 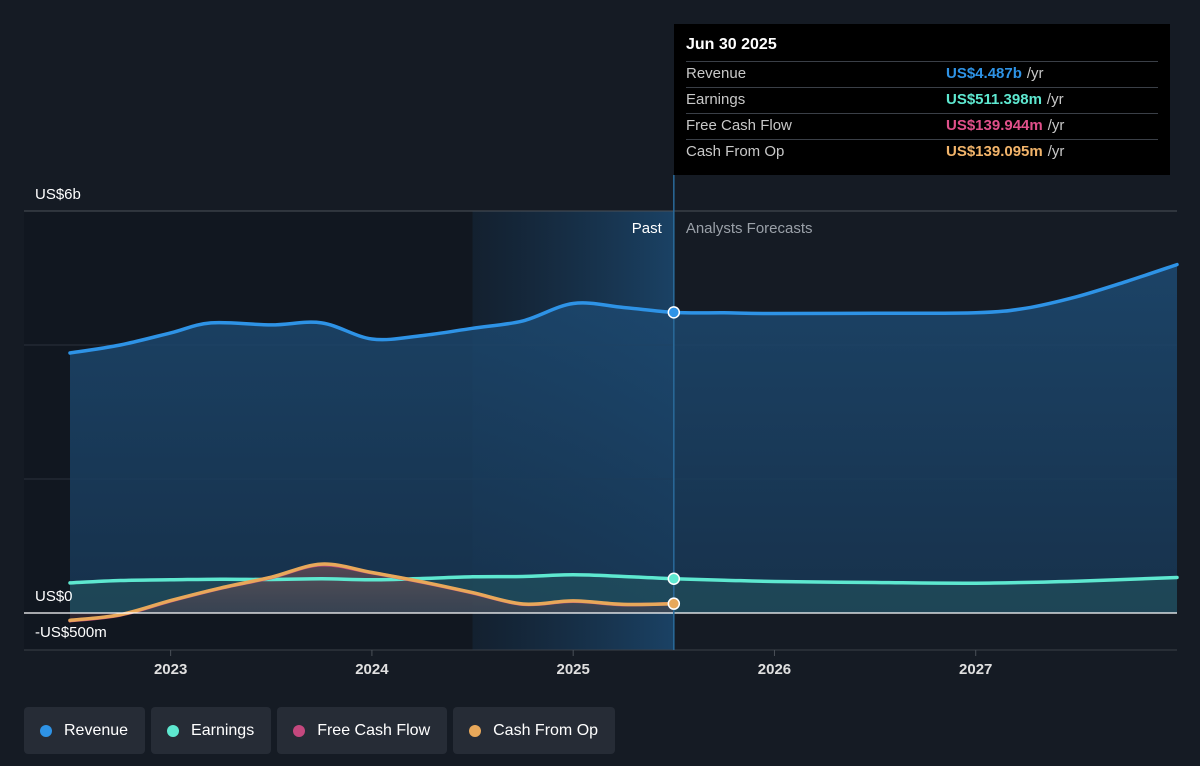 What do you see at coordinates (774, 669) in the screenshot?
I see `x-tick-label: 2026` at bounding box center [774, 669].